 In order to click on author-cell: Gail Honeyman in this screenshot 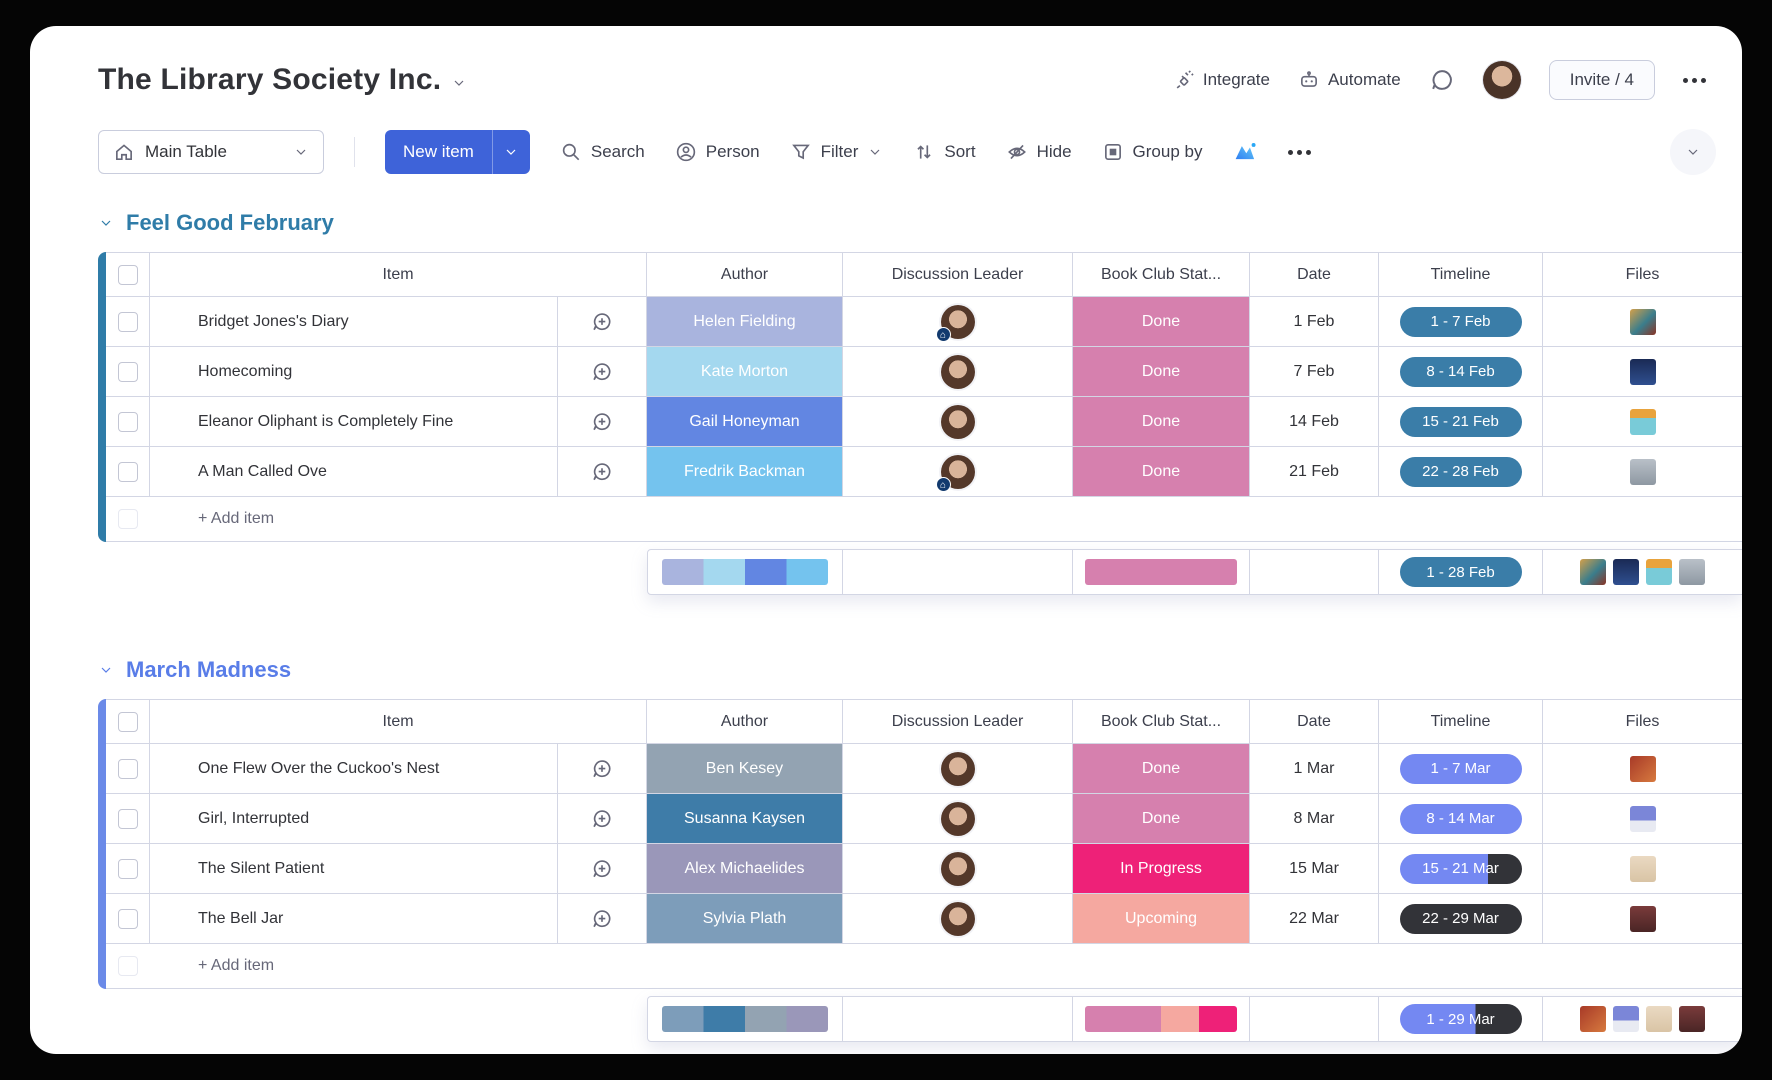, I will do `click(745, 421)`.